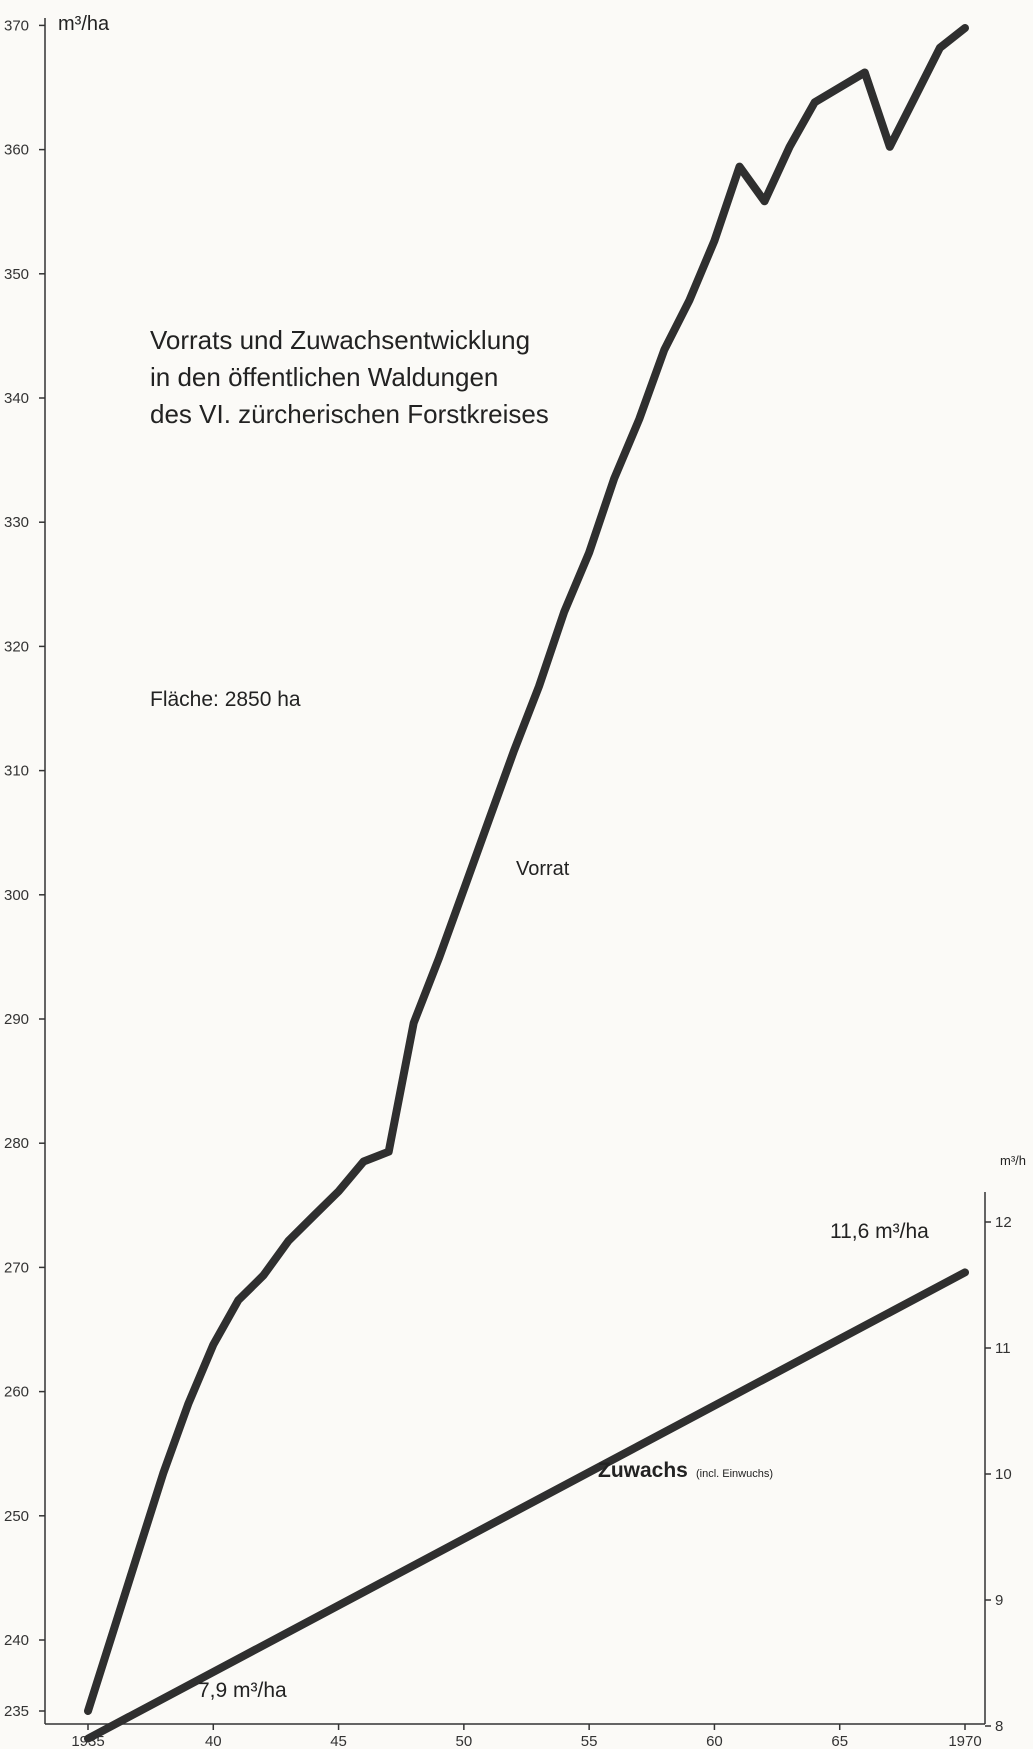 This screenshot has width=1033, height=1749. I want to click on area-note: Fläche: 2850 ha, so click(225, 699).